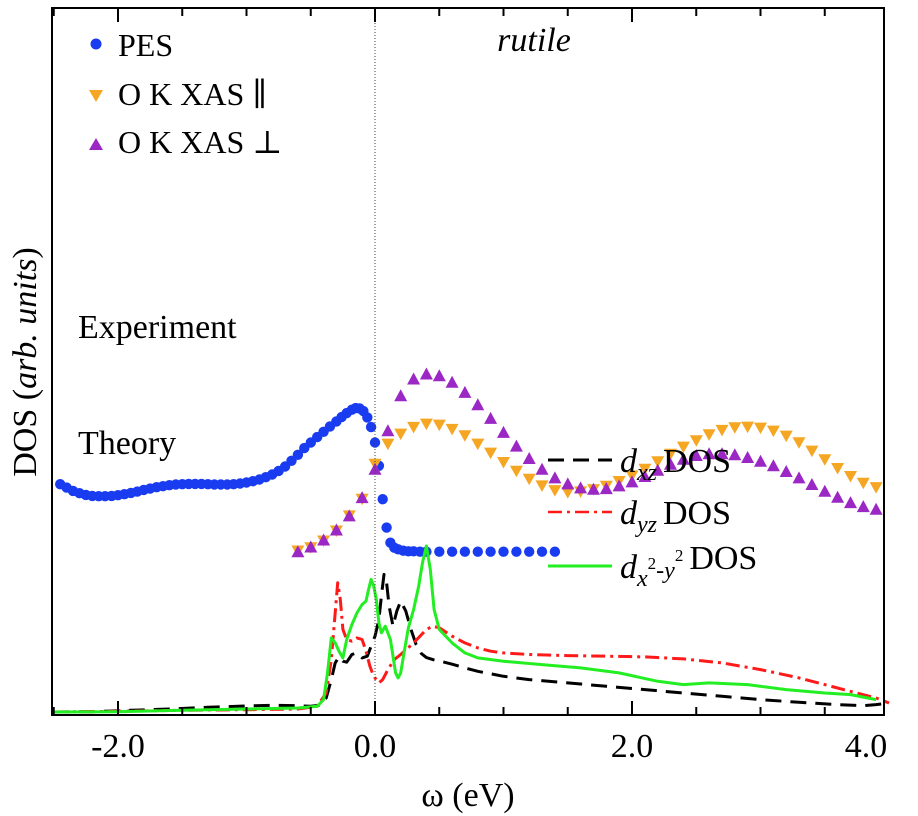  I want to click on x-tick-label-4-0: 4.0, so click(866, 746).